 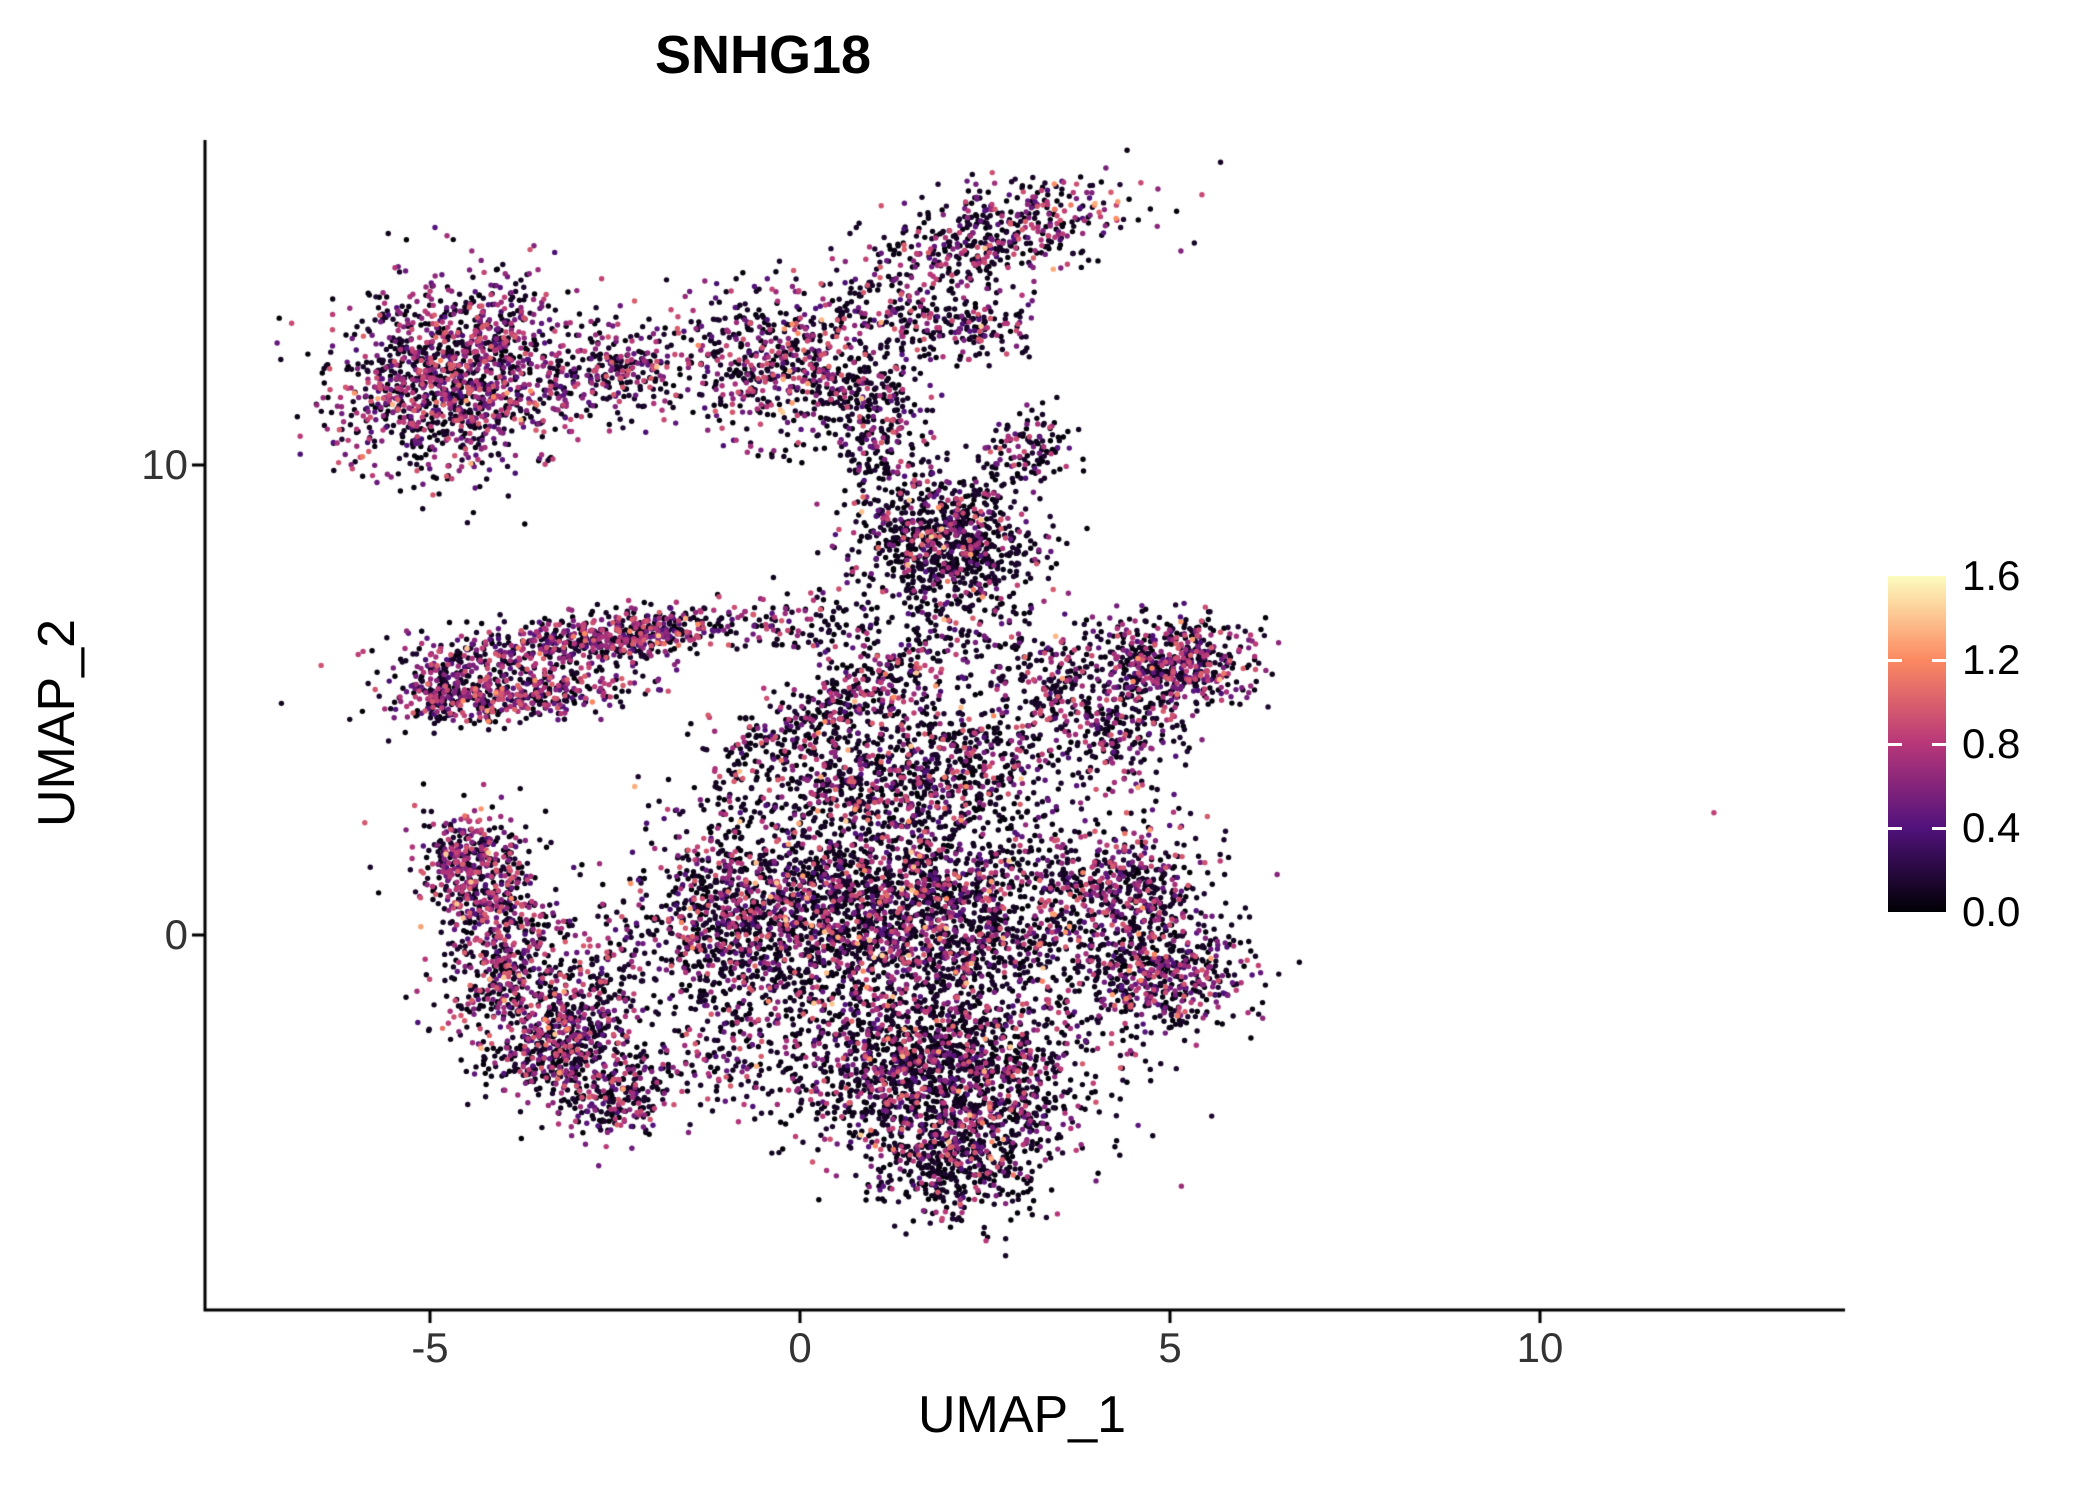 I want to click on x-tick-label: 10, so click(x=1540, y=1347).